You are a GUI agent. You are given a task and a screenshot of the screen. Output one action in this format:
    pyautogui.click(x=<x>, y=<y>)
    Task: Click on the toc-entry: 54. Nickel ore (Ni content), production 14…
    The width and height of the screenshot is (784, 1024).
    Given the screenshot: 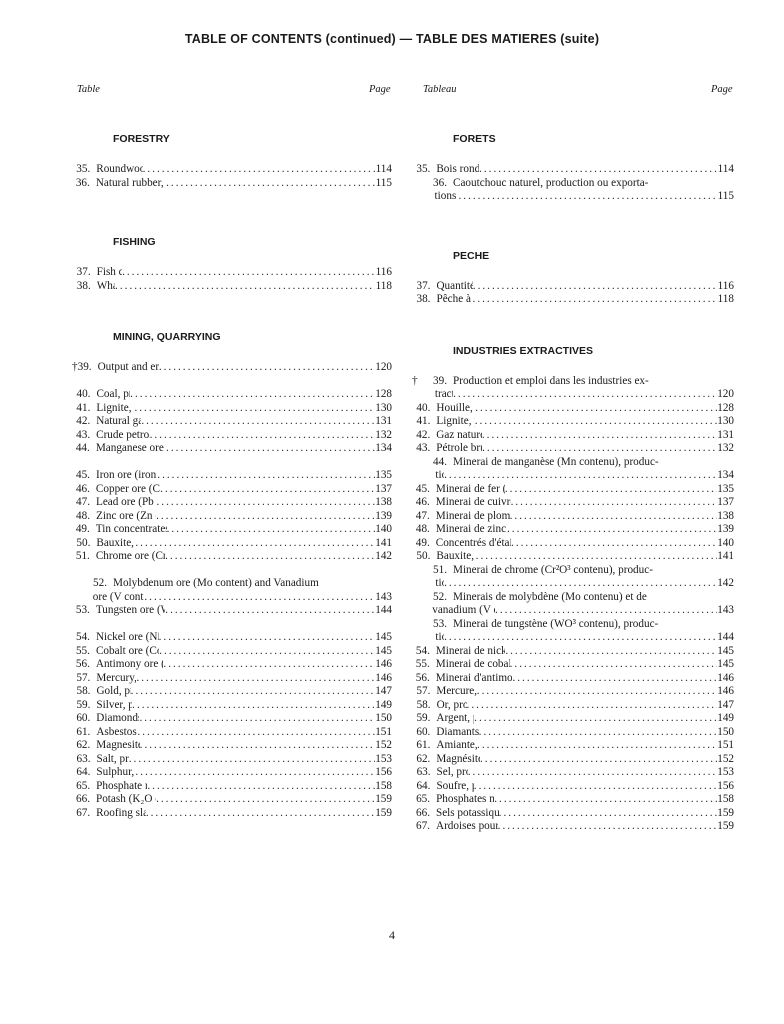 What is the action you would take?
    pyautogui.click(x=232, y=638)
    